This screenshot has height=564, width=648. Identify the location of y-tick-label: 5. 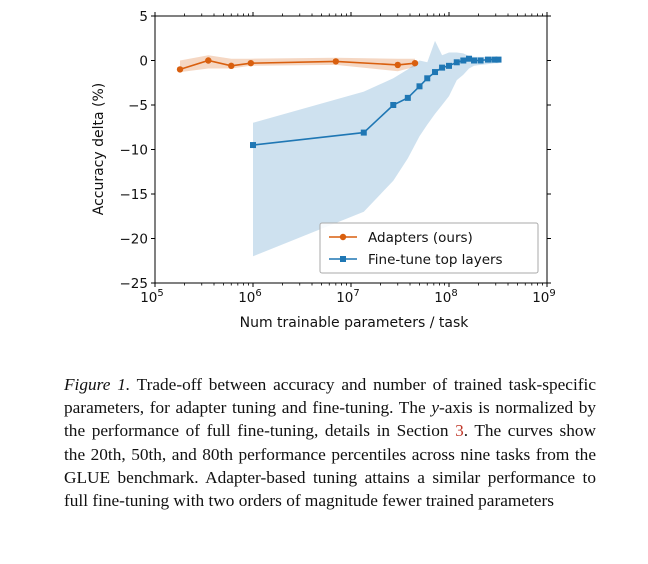
(143, 17).